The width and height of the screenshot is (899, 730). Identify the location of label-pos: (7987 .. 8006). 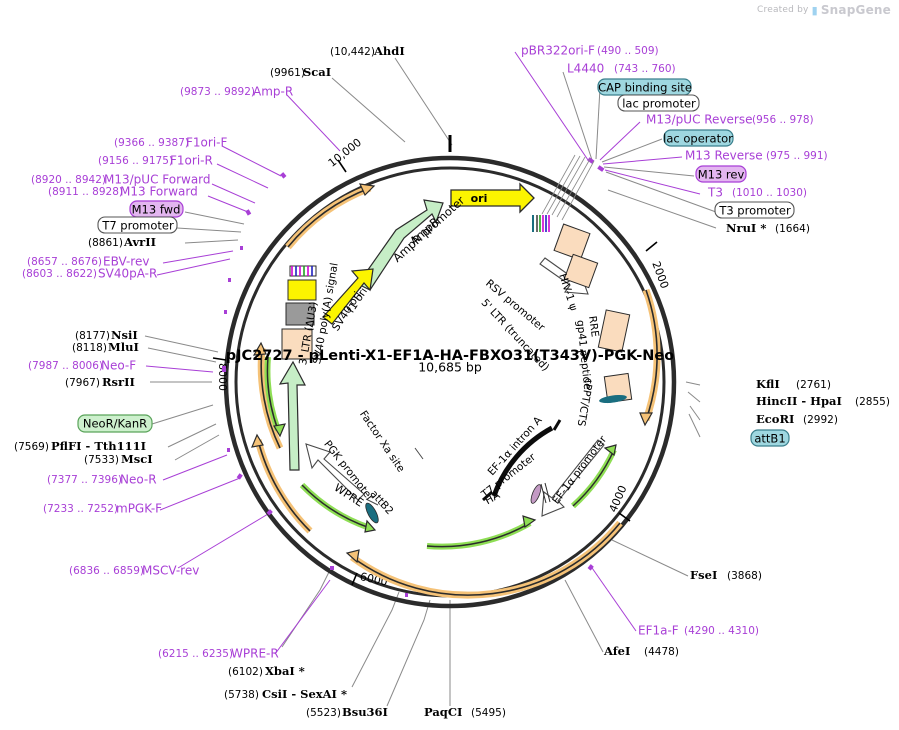
(65, 366).